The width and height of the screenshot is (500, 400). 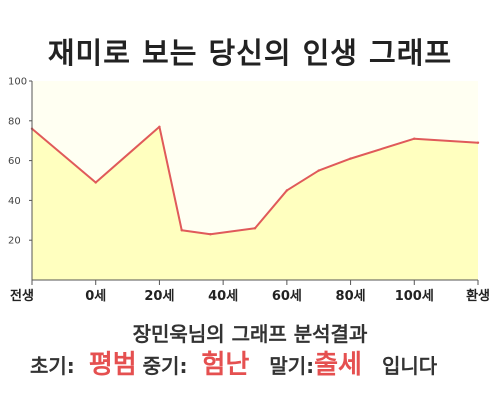 What do you see at coordinates (165, 366) in the screenshot?
I see `middle-label: 중기:` at bounding box center [165, 366].